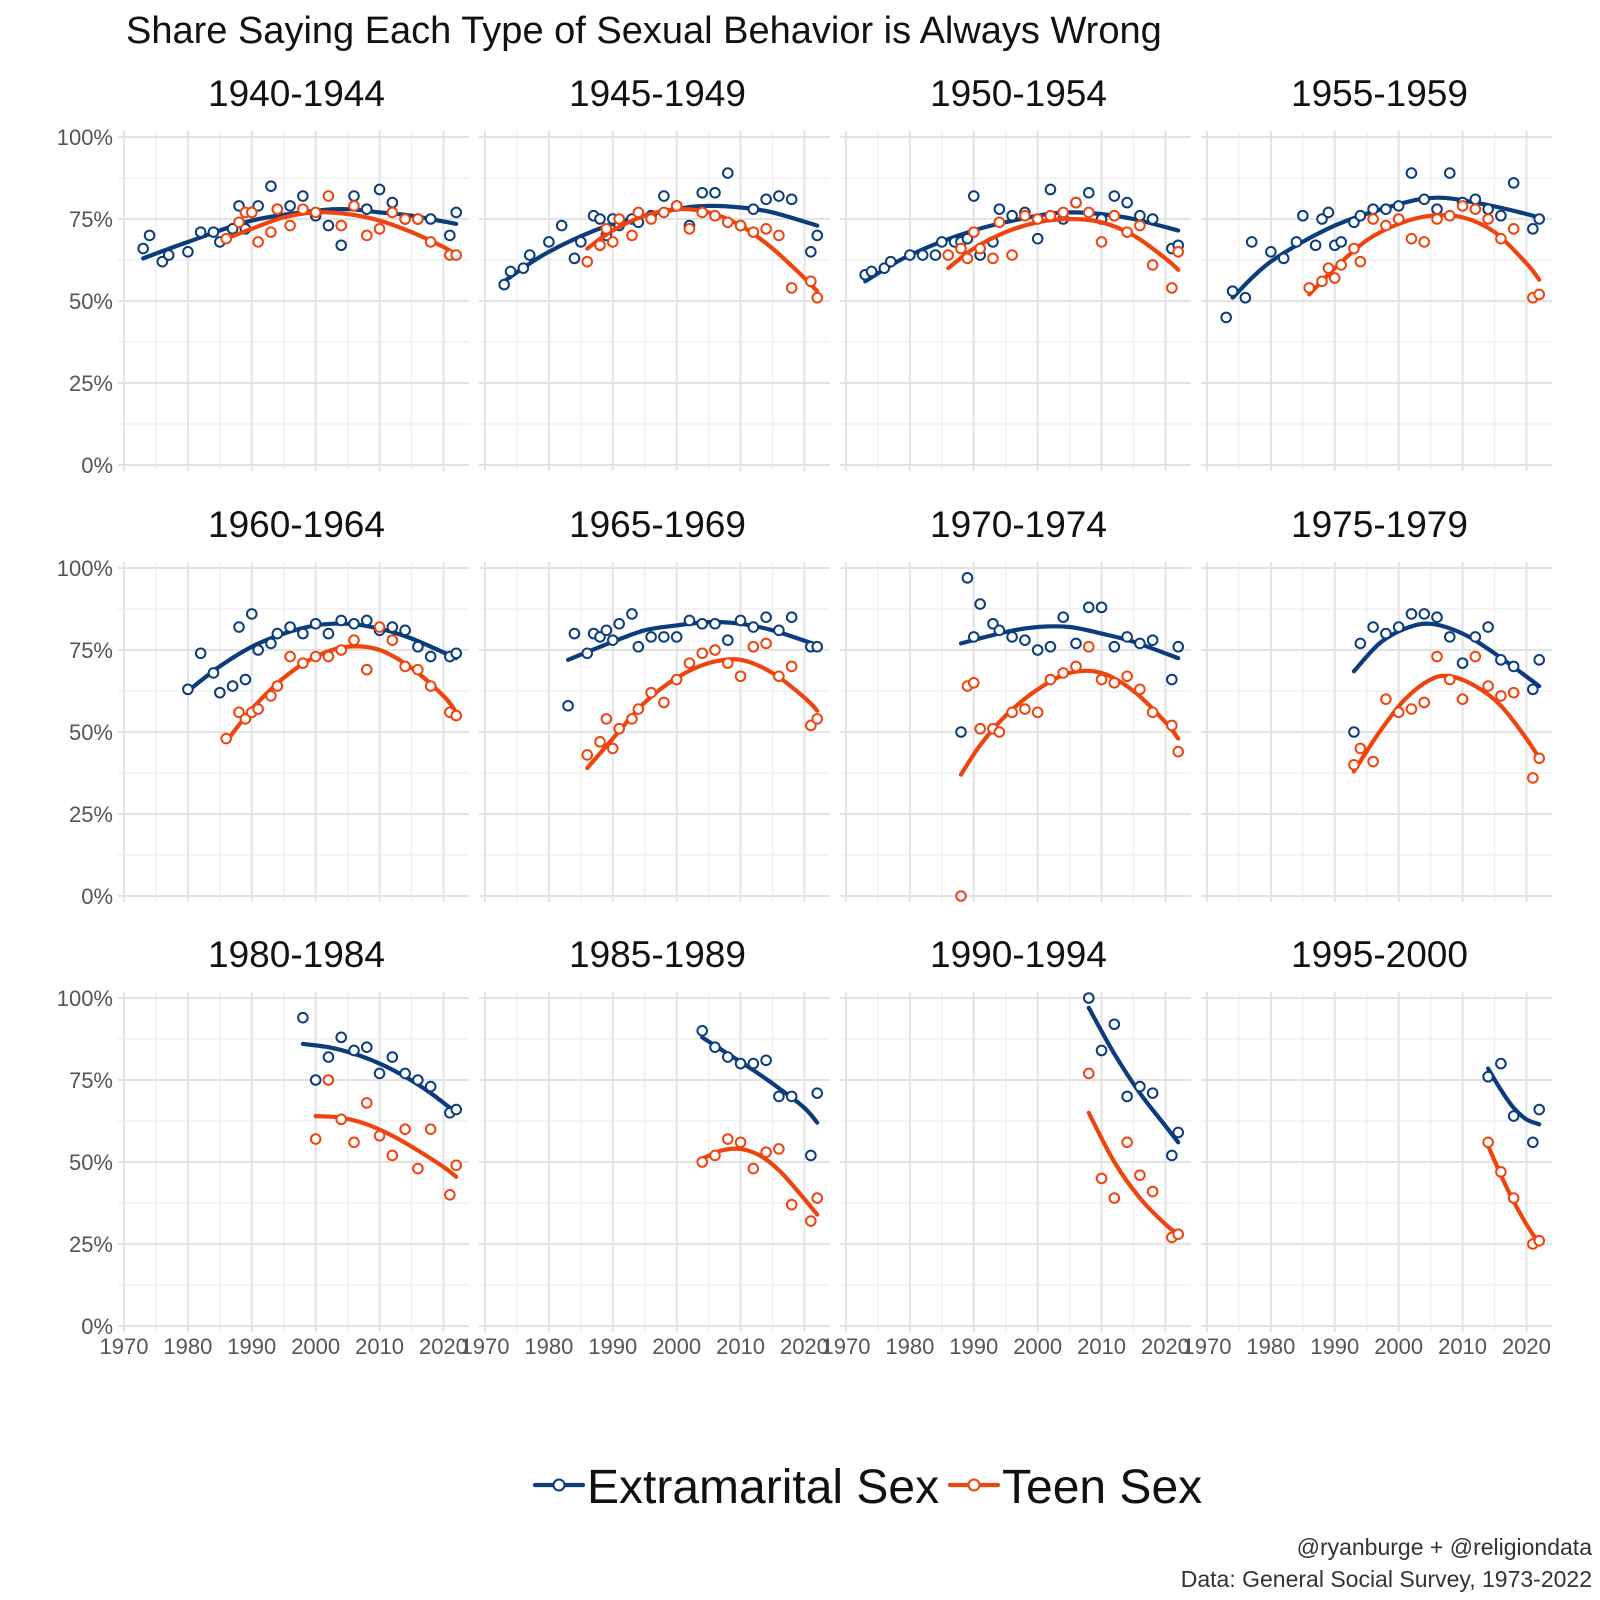  Describe the element at coordinates (763, 1487) in the screenshot. I see `legend-label-extramarital: Extramarital Sex` at that location.